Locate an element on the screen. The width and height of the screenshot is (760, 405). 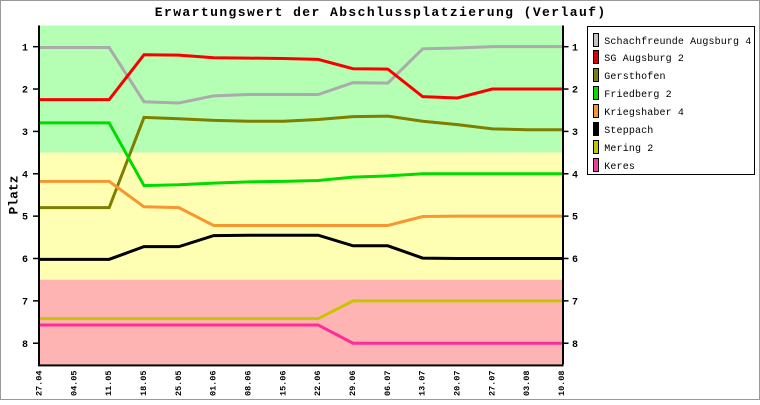
svg-text: Mering 2 is located at coordinates (628, 149).